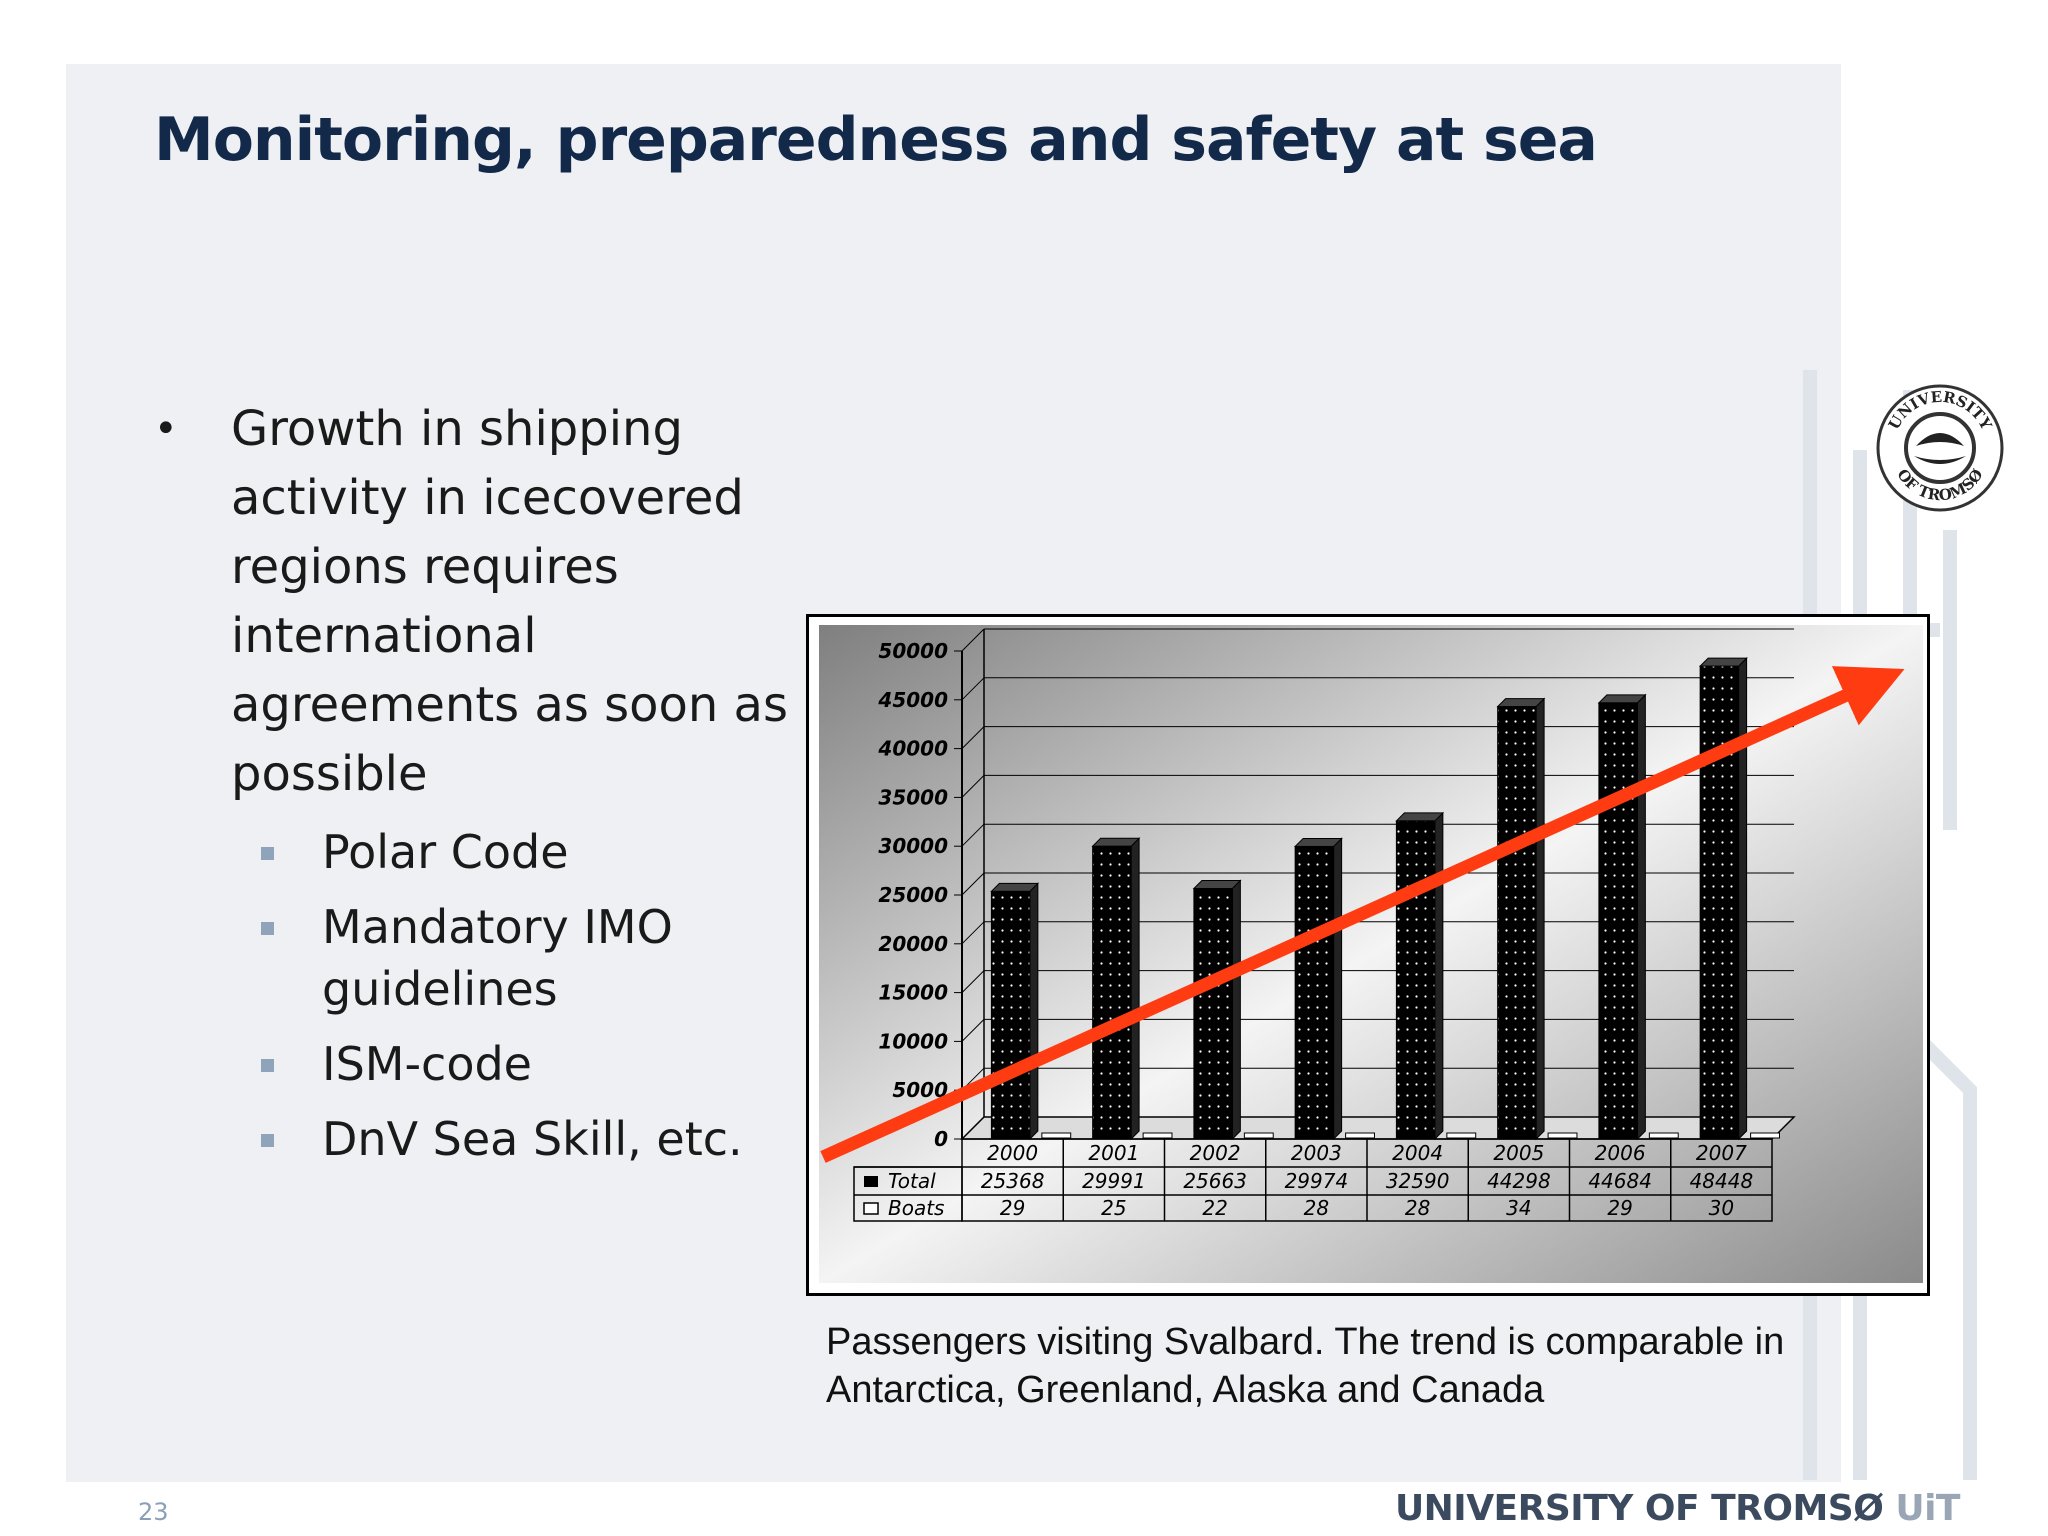 The width and height of the screenshot is (2048, 1536). I want to click on legend-label-boats: Boats, so click(916, 1208).